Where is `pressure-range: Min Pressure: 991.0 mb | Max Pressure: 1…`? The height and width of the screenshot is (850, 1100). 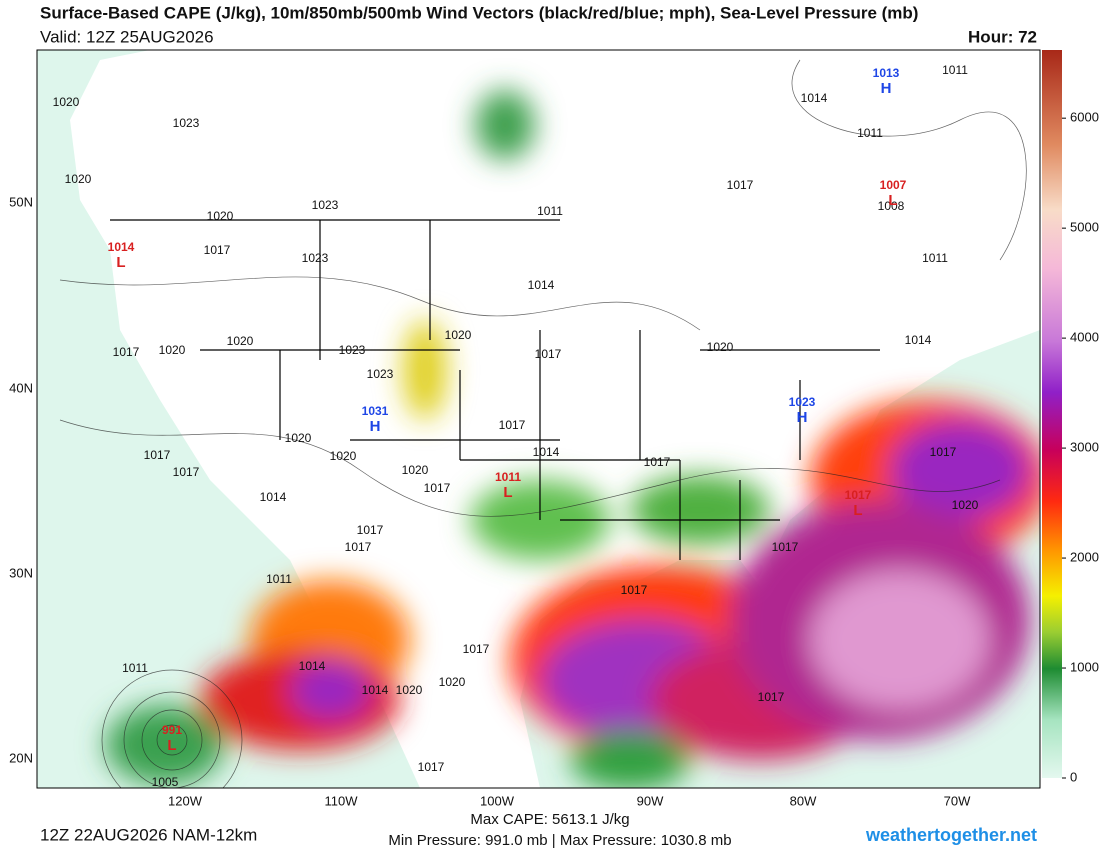 pressure-range: Min Pressure: 991.0 mb | Max Pressure: 1… is located at coordinates (559, 840).